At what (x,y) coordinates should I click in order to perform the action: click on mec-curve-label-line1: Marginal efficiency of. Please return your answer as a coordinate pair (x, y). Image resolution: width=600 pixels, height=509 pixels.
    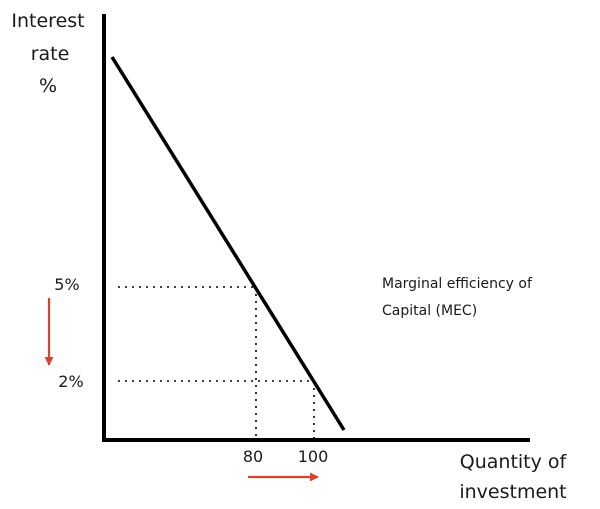
    Looking at the image, I should click on (457, 284).